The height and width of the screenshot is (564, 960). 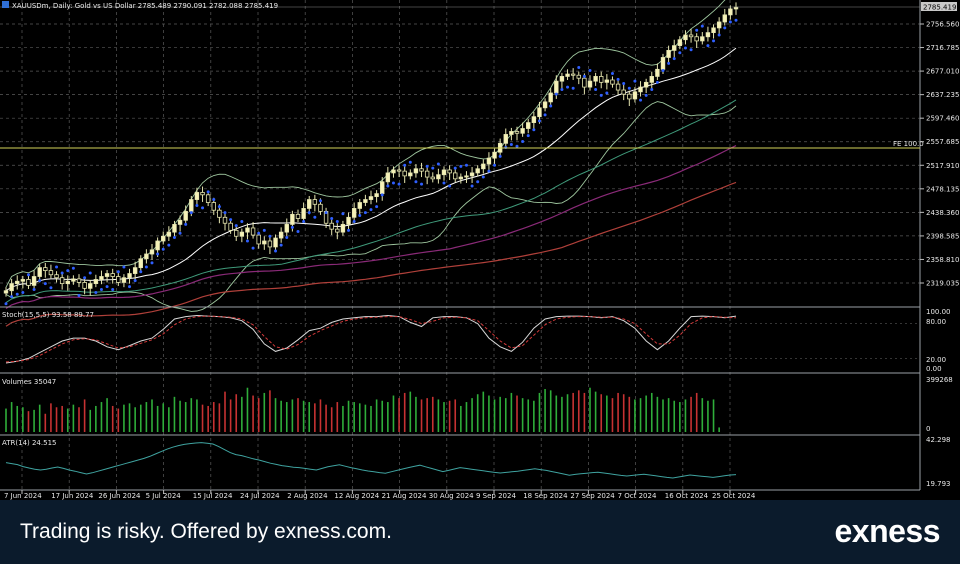 I want to click on stochastic-lines, so click(x=460, y=339).